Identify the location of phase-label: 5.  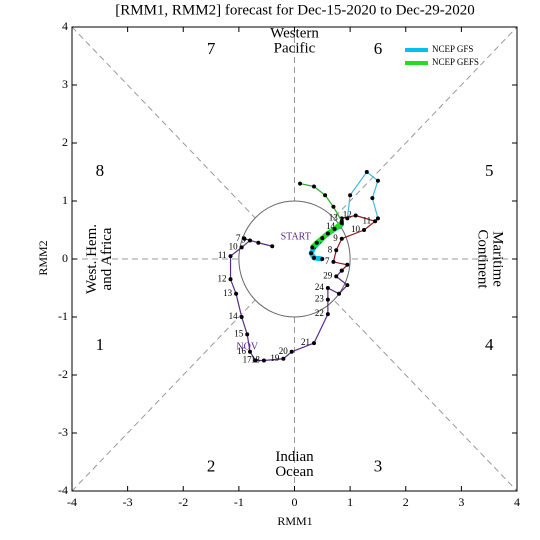
(489, 170).